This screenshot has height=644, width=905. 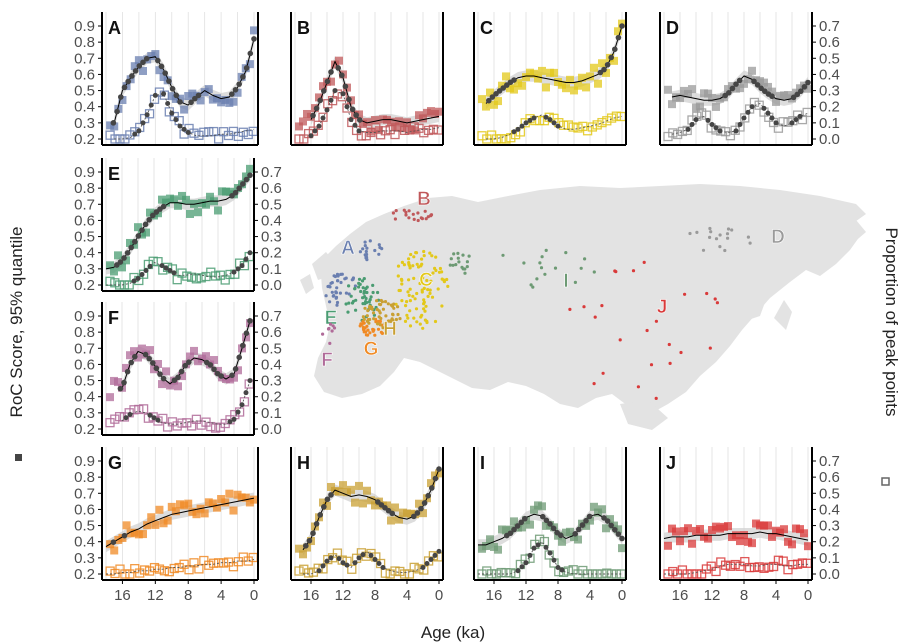 I want to click on map-site-D, so click(x=690, y=233).